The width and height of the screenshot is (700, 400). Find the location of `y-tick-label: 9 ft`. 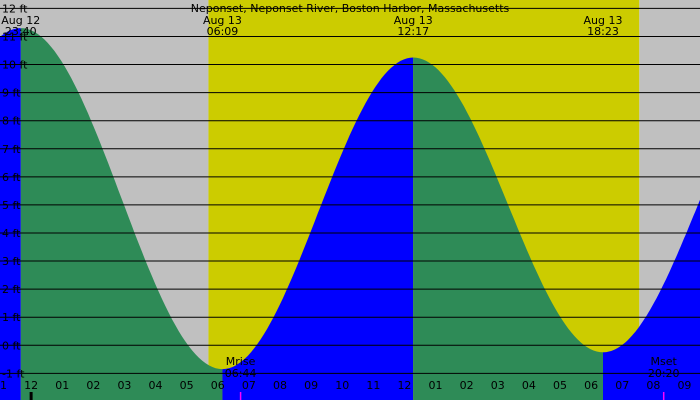

y-tick-label: 9 ft is located at coordinates (11, 93).